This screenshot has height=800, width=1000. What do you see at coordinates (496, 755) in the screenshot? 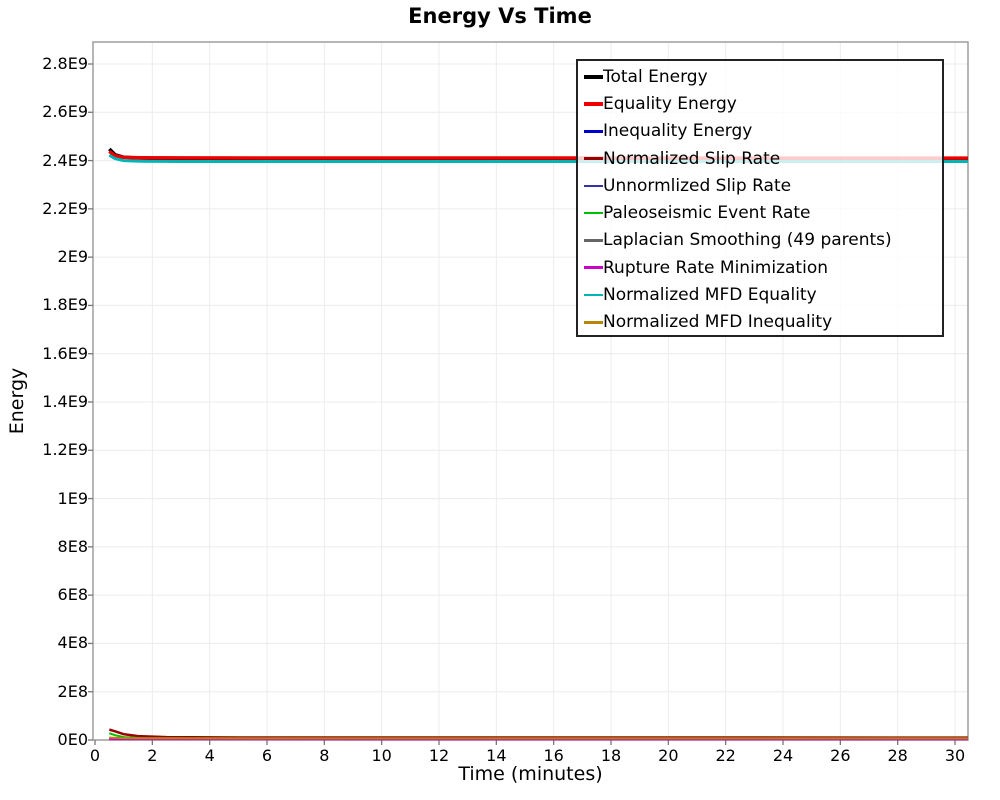
I see `x-tick-label: 14` at bounding box center [496, 755].